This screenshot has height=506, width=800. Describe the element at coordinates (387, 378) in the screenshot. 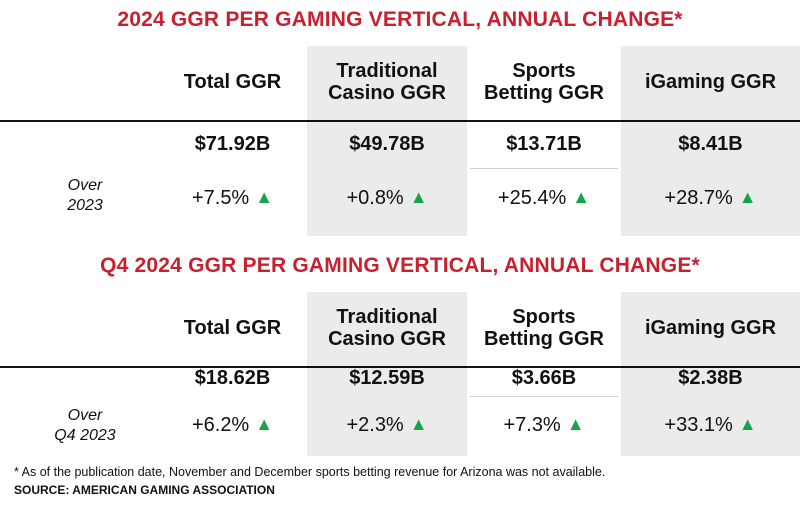

I see `casino-value: $12.59B` at that location.